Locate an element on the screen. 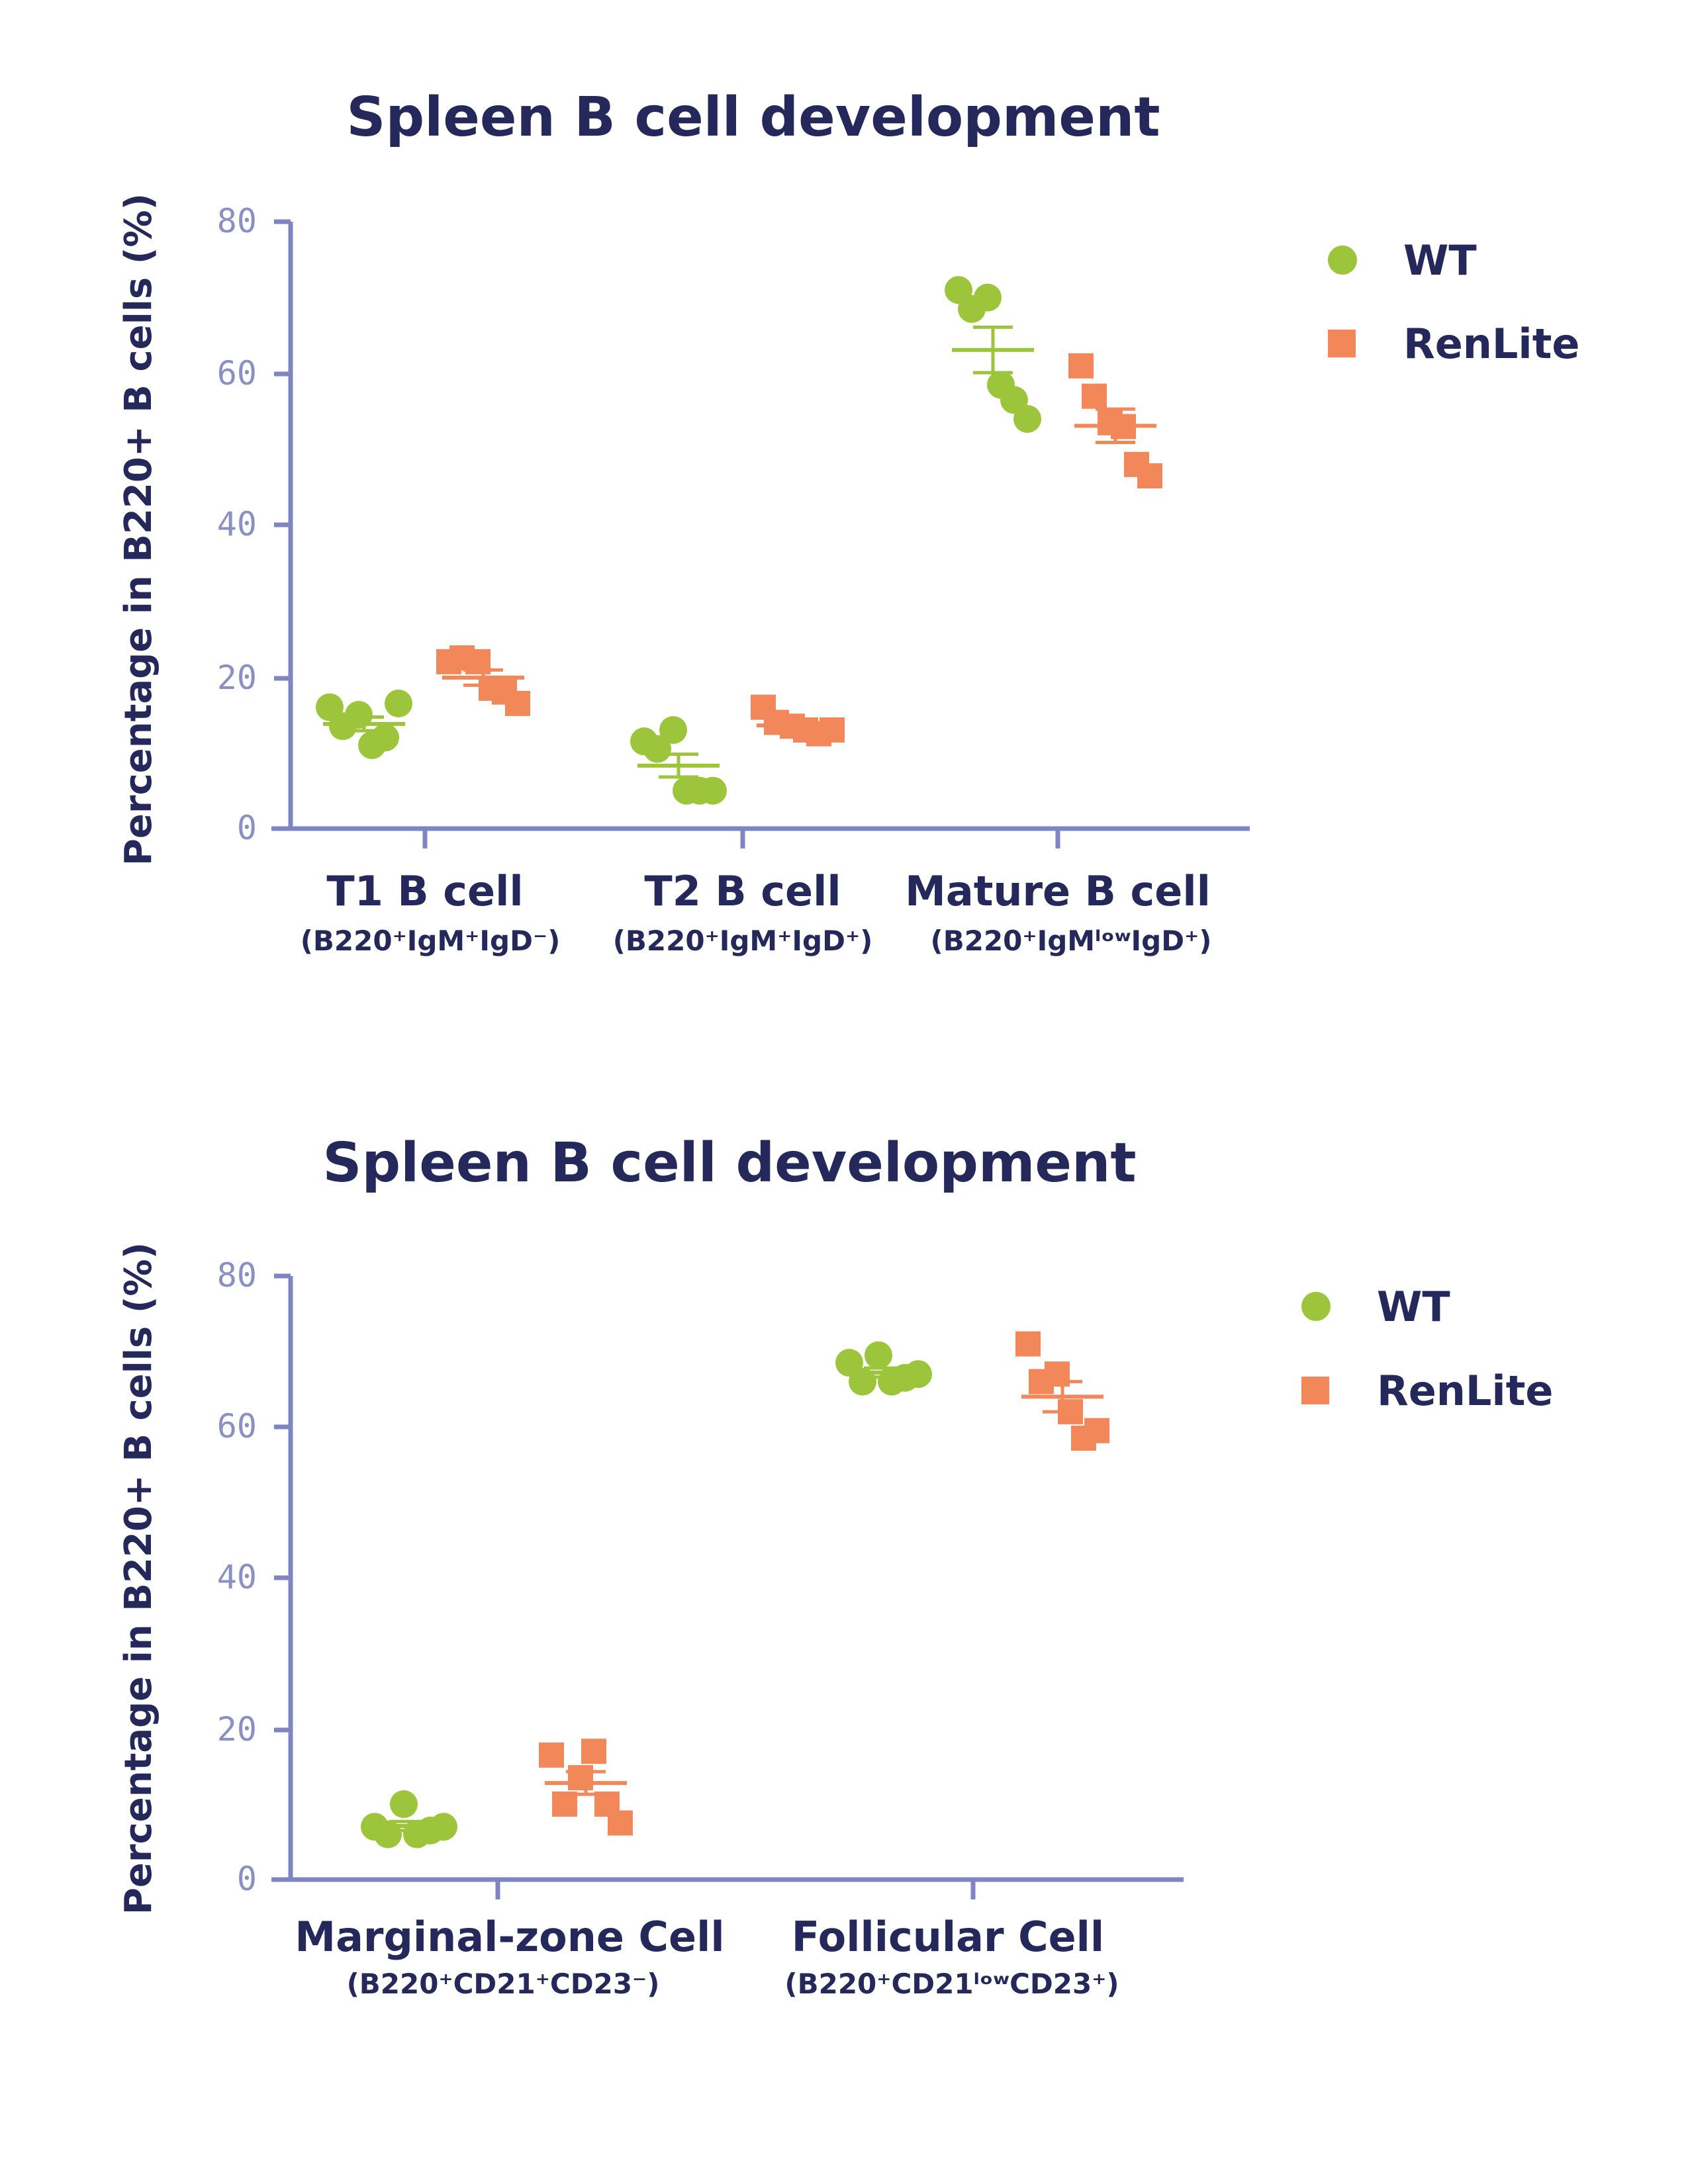 The image size is (1688, 2184). chart-1-legend: WT RenLite is located at coordinates (1453, 302).